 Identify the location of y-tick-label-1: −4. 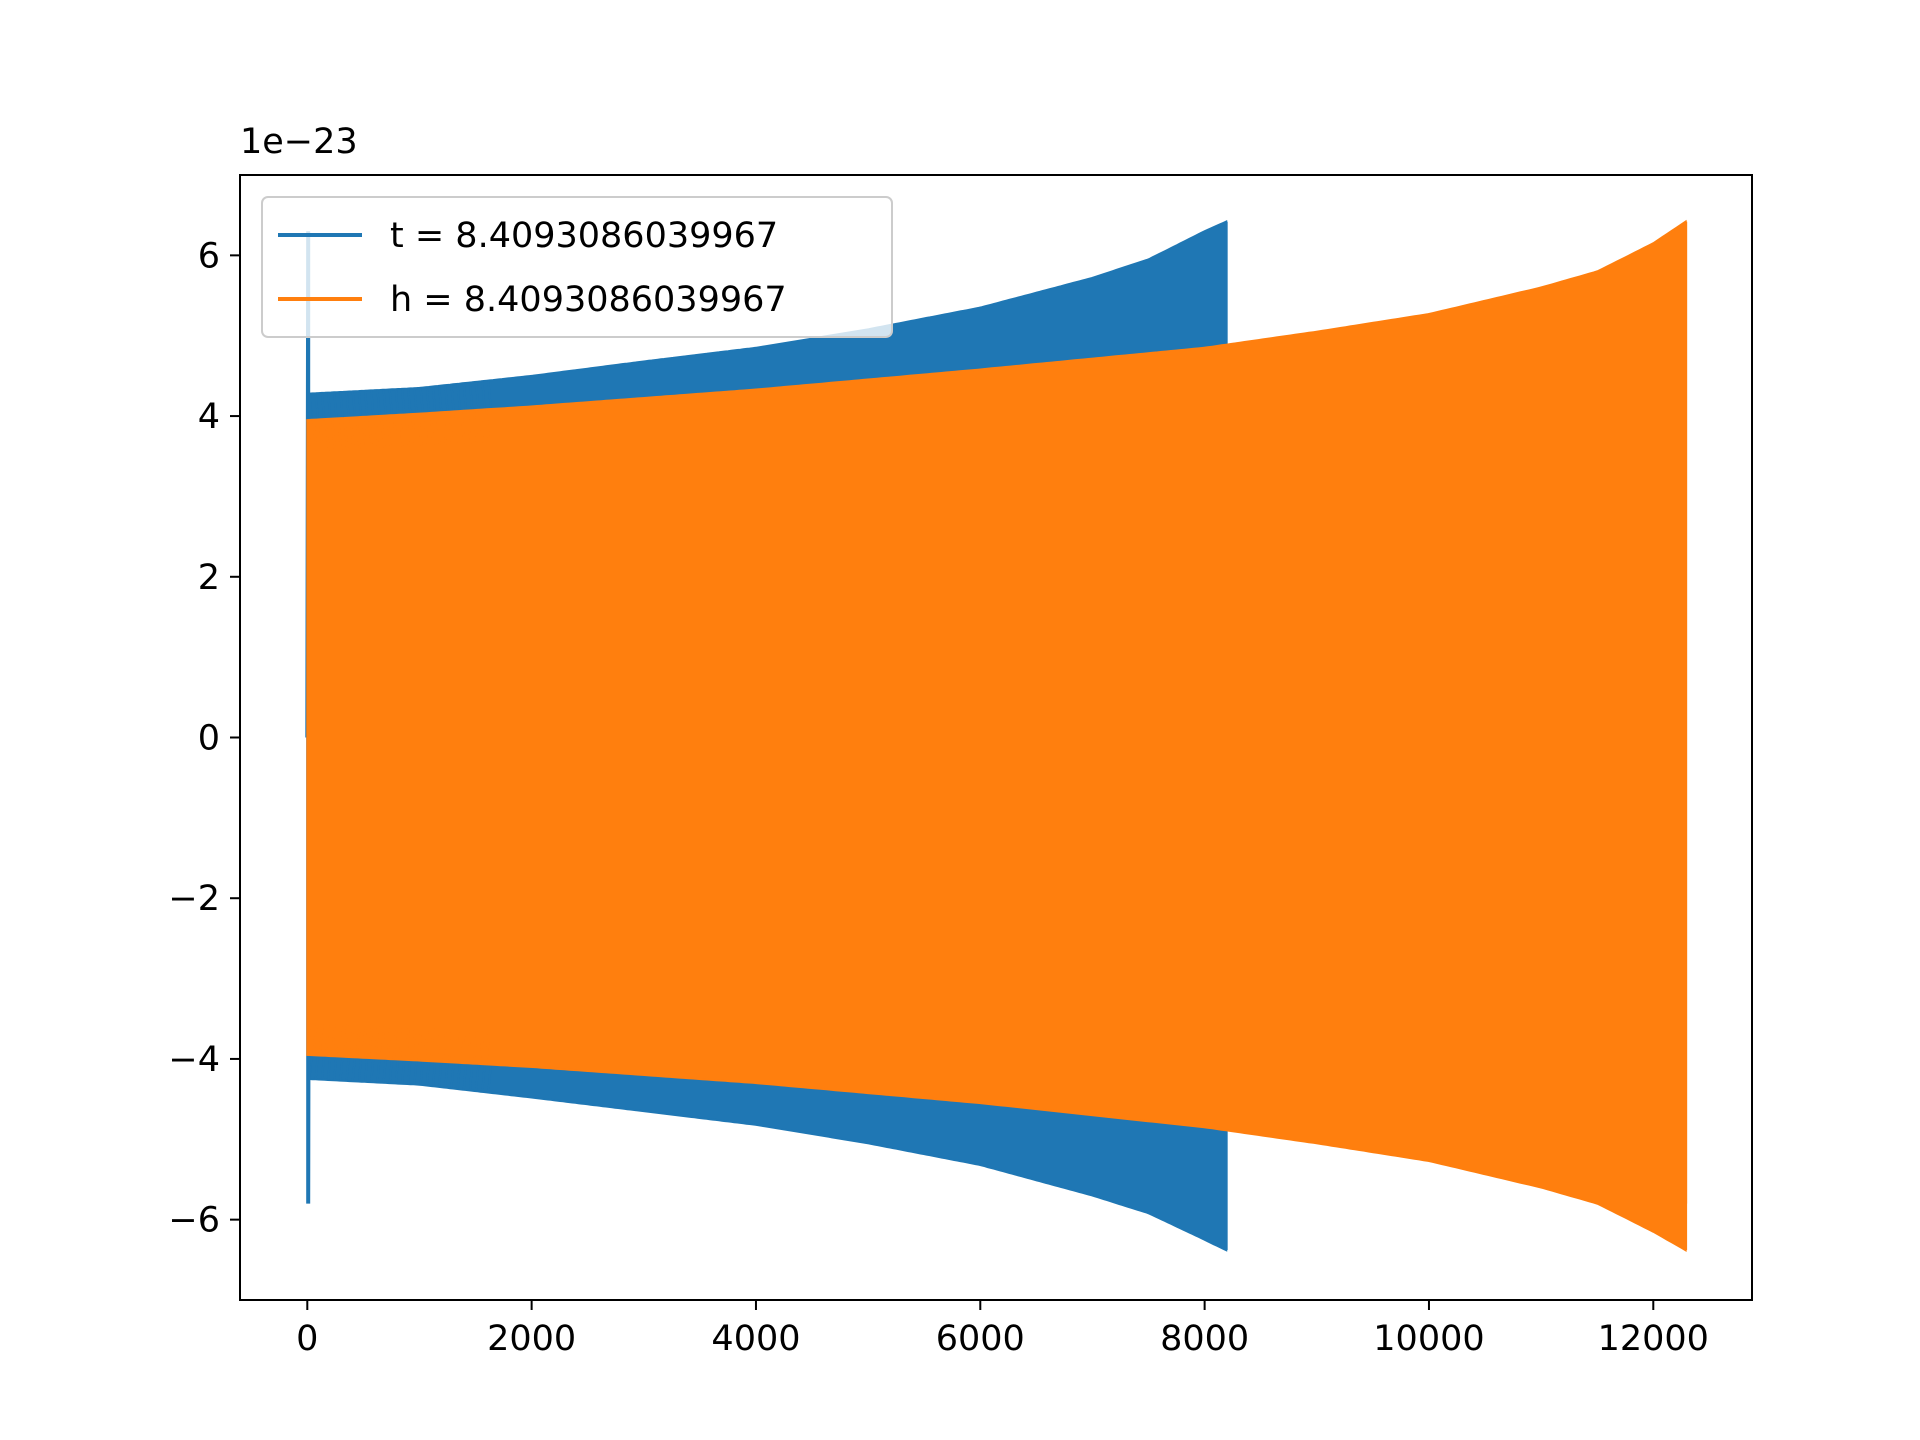
(194, 1060).